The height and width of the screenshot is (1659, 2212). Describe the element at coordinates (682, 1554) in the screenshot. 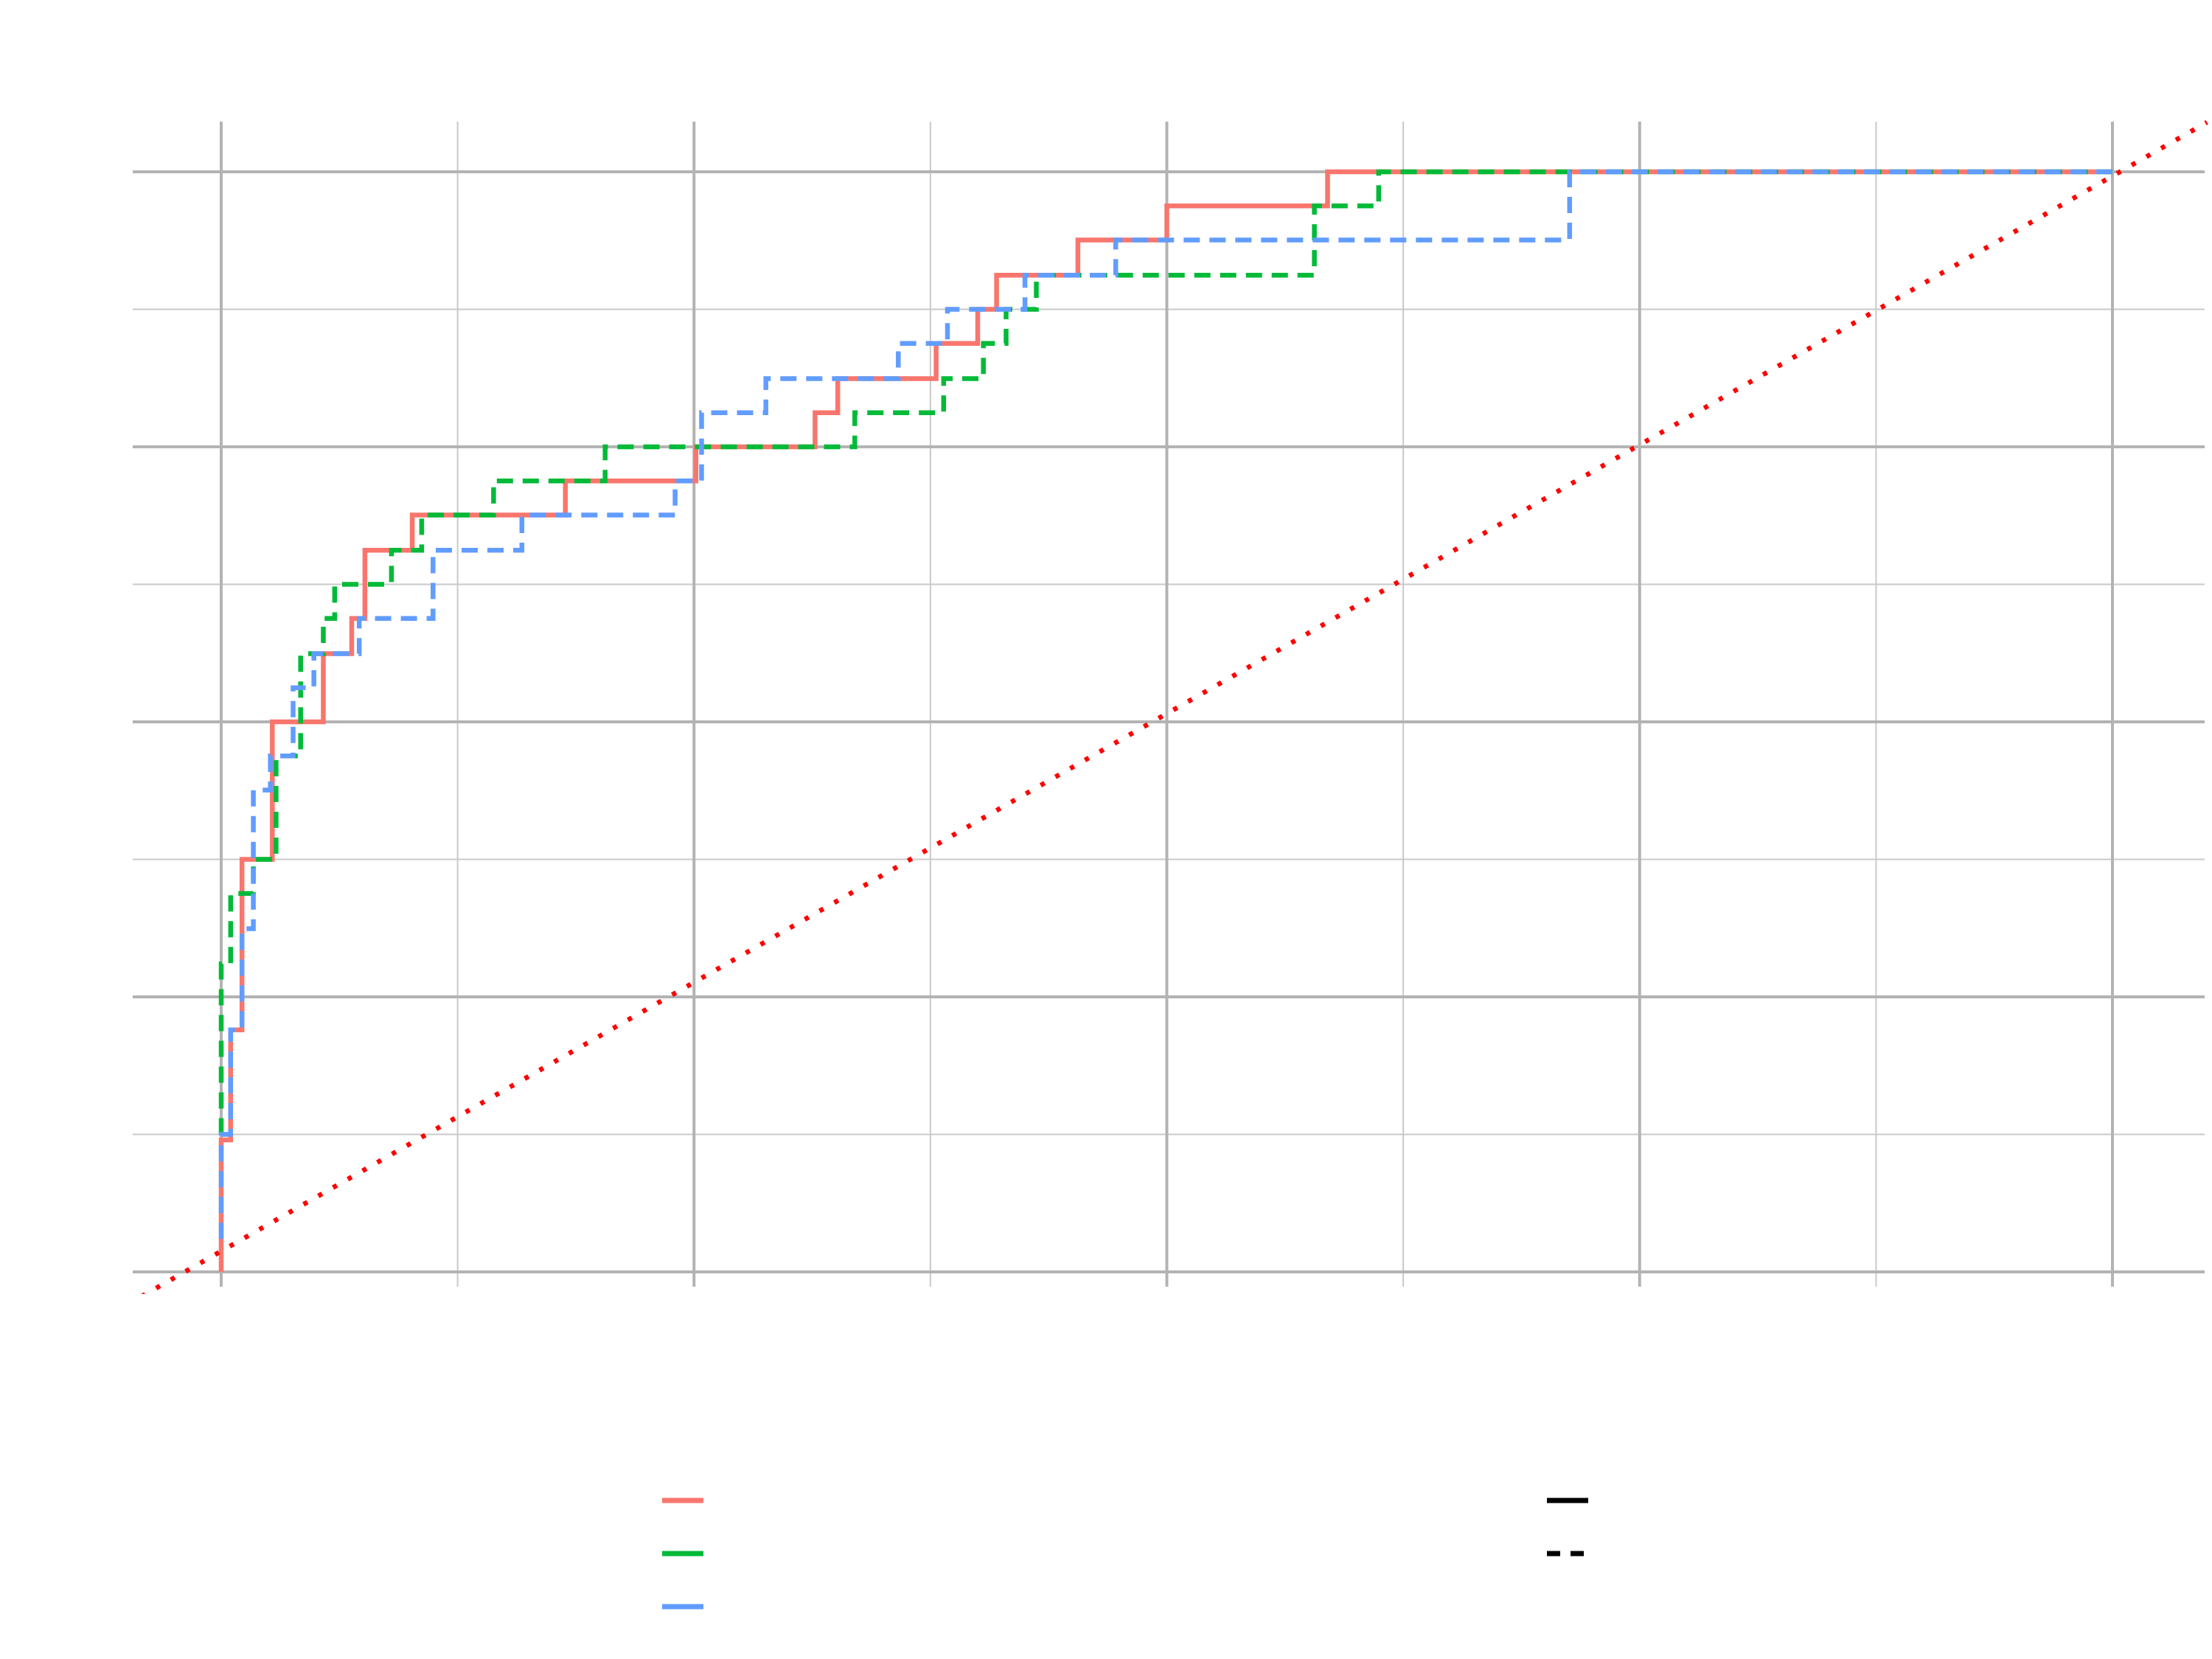

I see `legend-color-group` at that location.